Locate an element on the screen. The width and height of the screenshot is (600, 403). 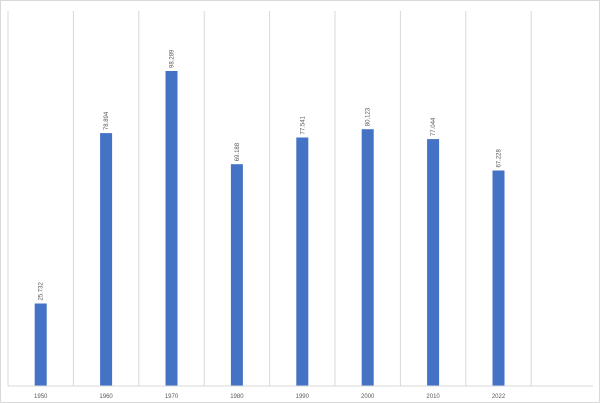
x-tick-label-1970: 1970 is located at coordinates (172, 397).